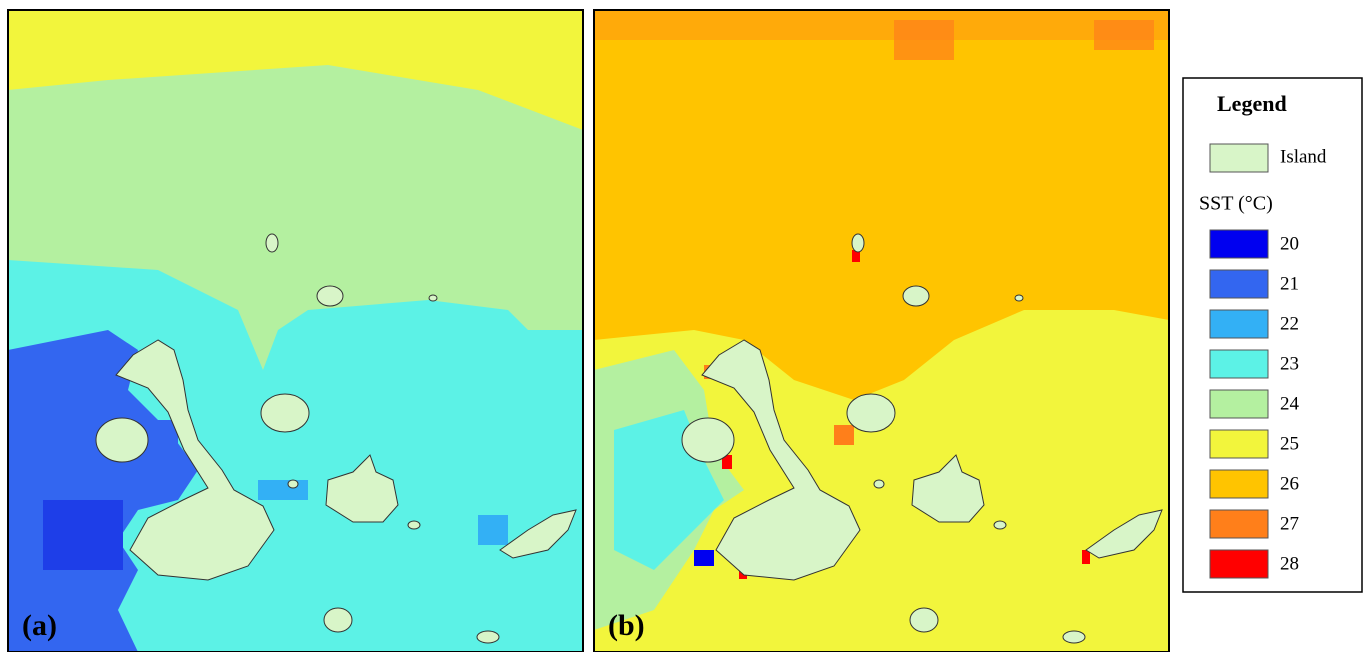  Describe the element at coordinates (1289, 563) in the screenshot. I see `legend-label: 28` at that location.